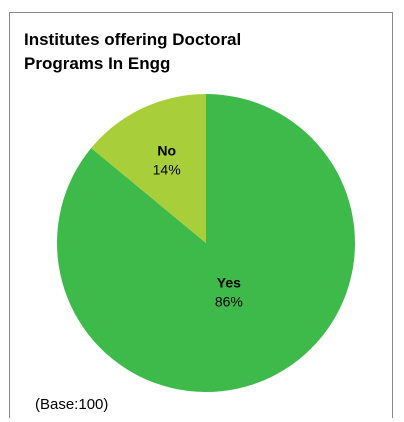 The height and width of the screenshot is (422, 404). I want to click on chart-title-line-1: Institutes offering Doctoral, so click(133, 39).